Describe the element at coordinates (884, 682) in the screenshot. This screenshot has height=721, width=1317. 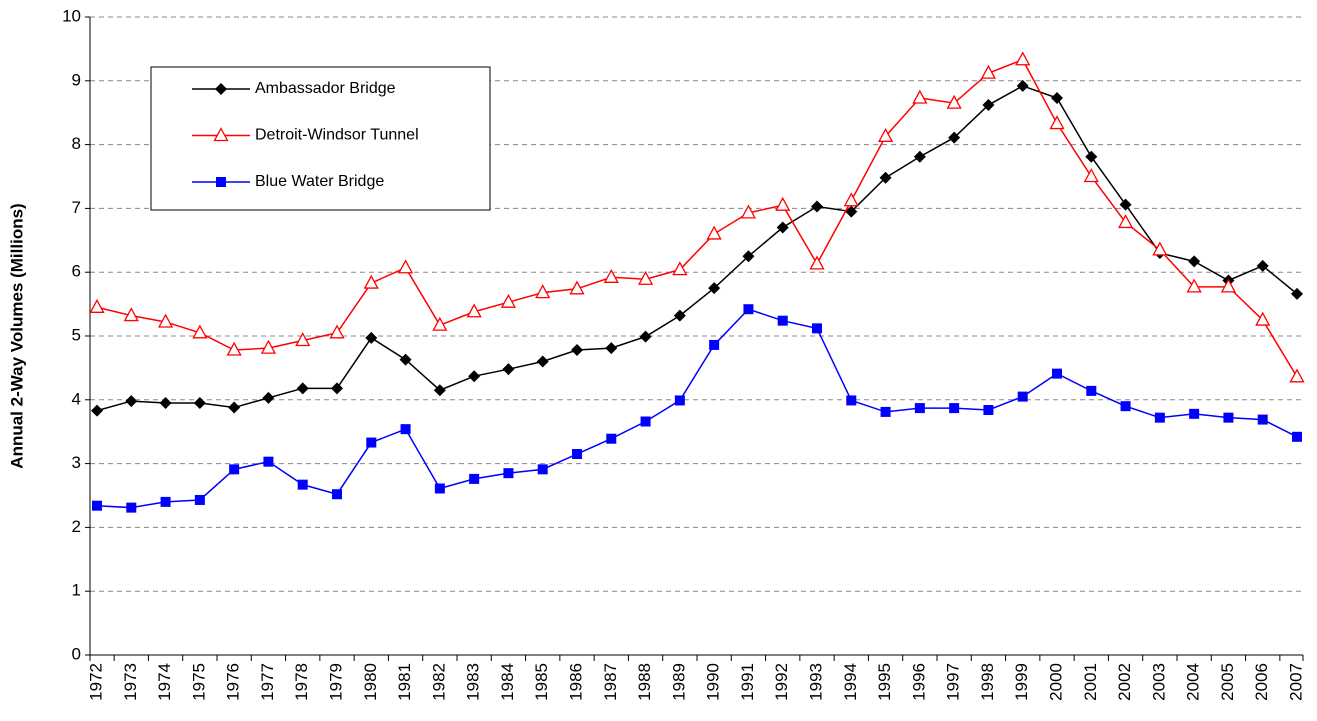
I see `x-tick-label: 1995` at that location.